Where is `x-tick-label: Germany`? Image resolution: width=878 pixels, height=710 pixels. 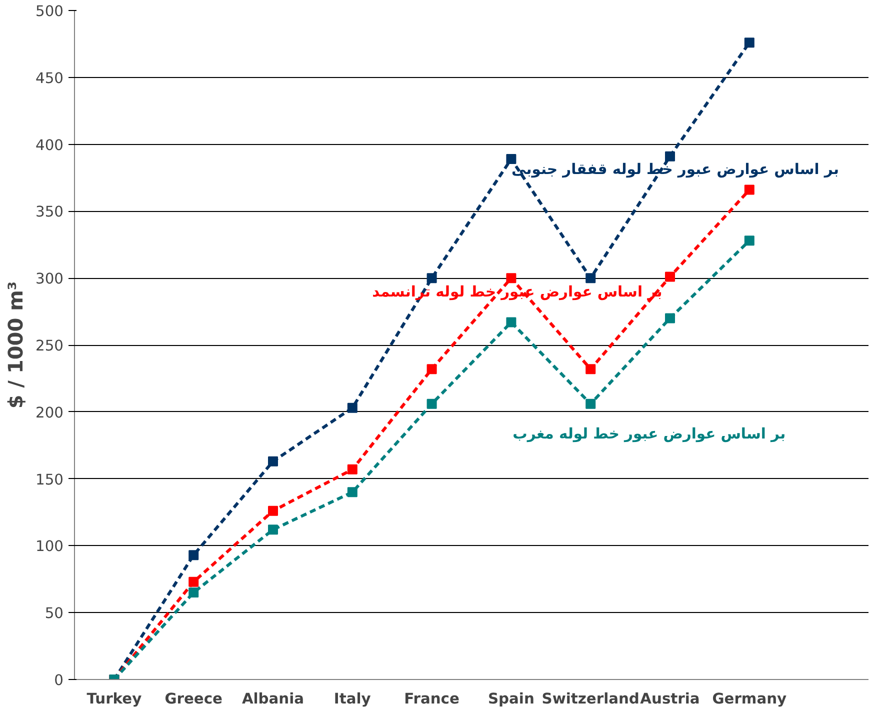
x-tick-label: Germany is located at coordinates (750, 699).